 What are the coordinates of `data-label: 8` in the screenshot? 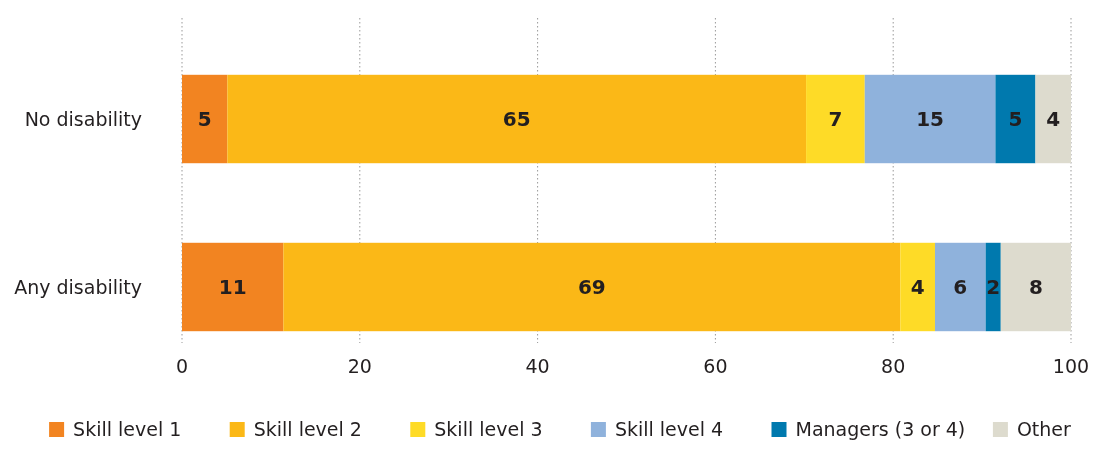 It's located at (1035, 286).